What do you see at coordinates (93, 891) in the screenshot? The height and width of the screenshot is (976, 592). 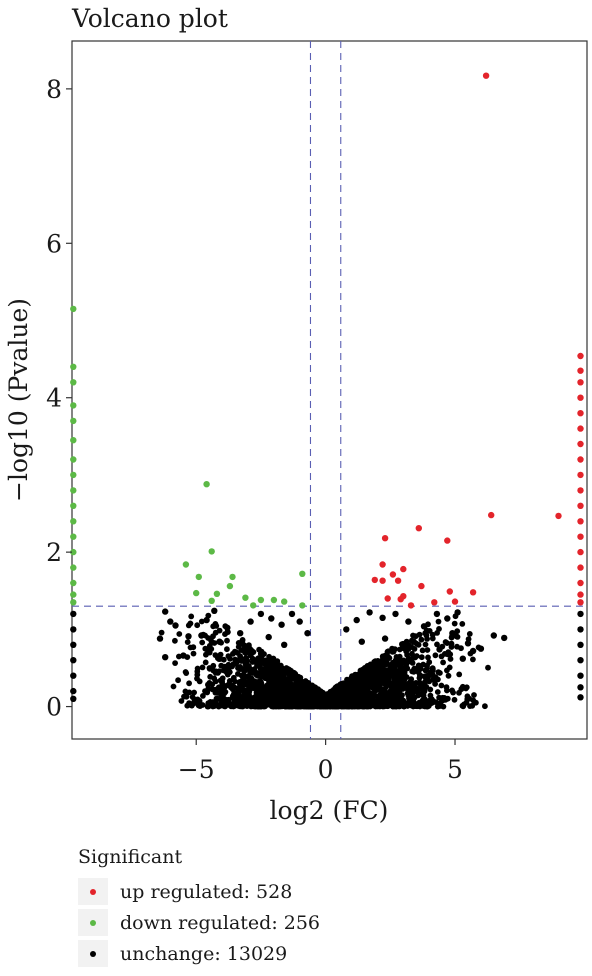 I see `legend-dot-up` at bounding box center [93, 891].